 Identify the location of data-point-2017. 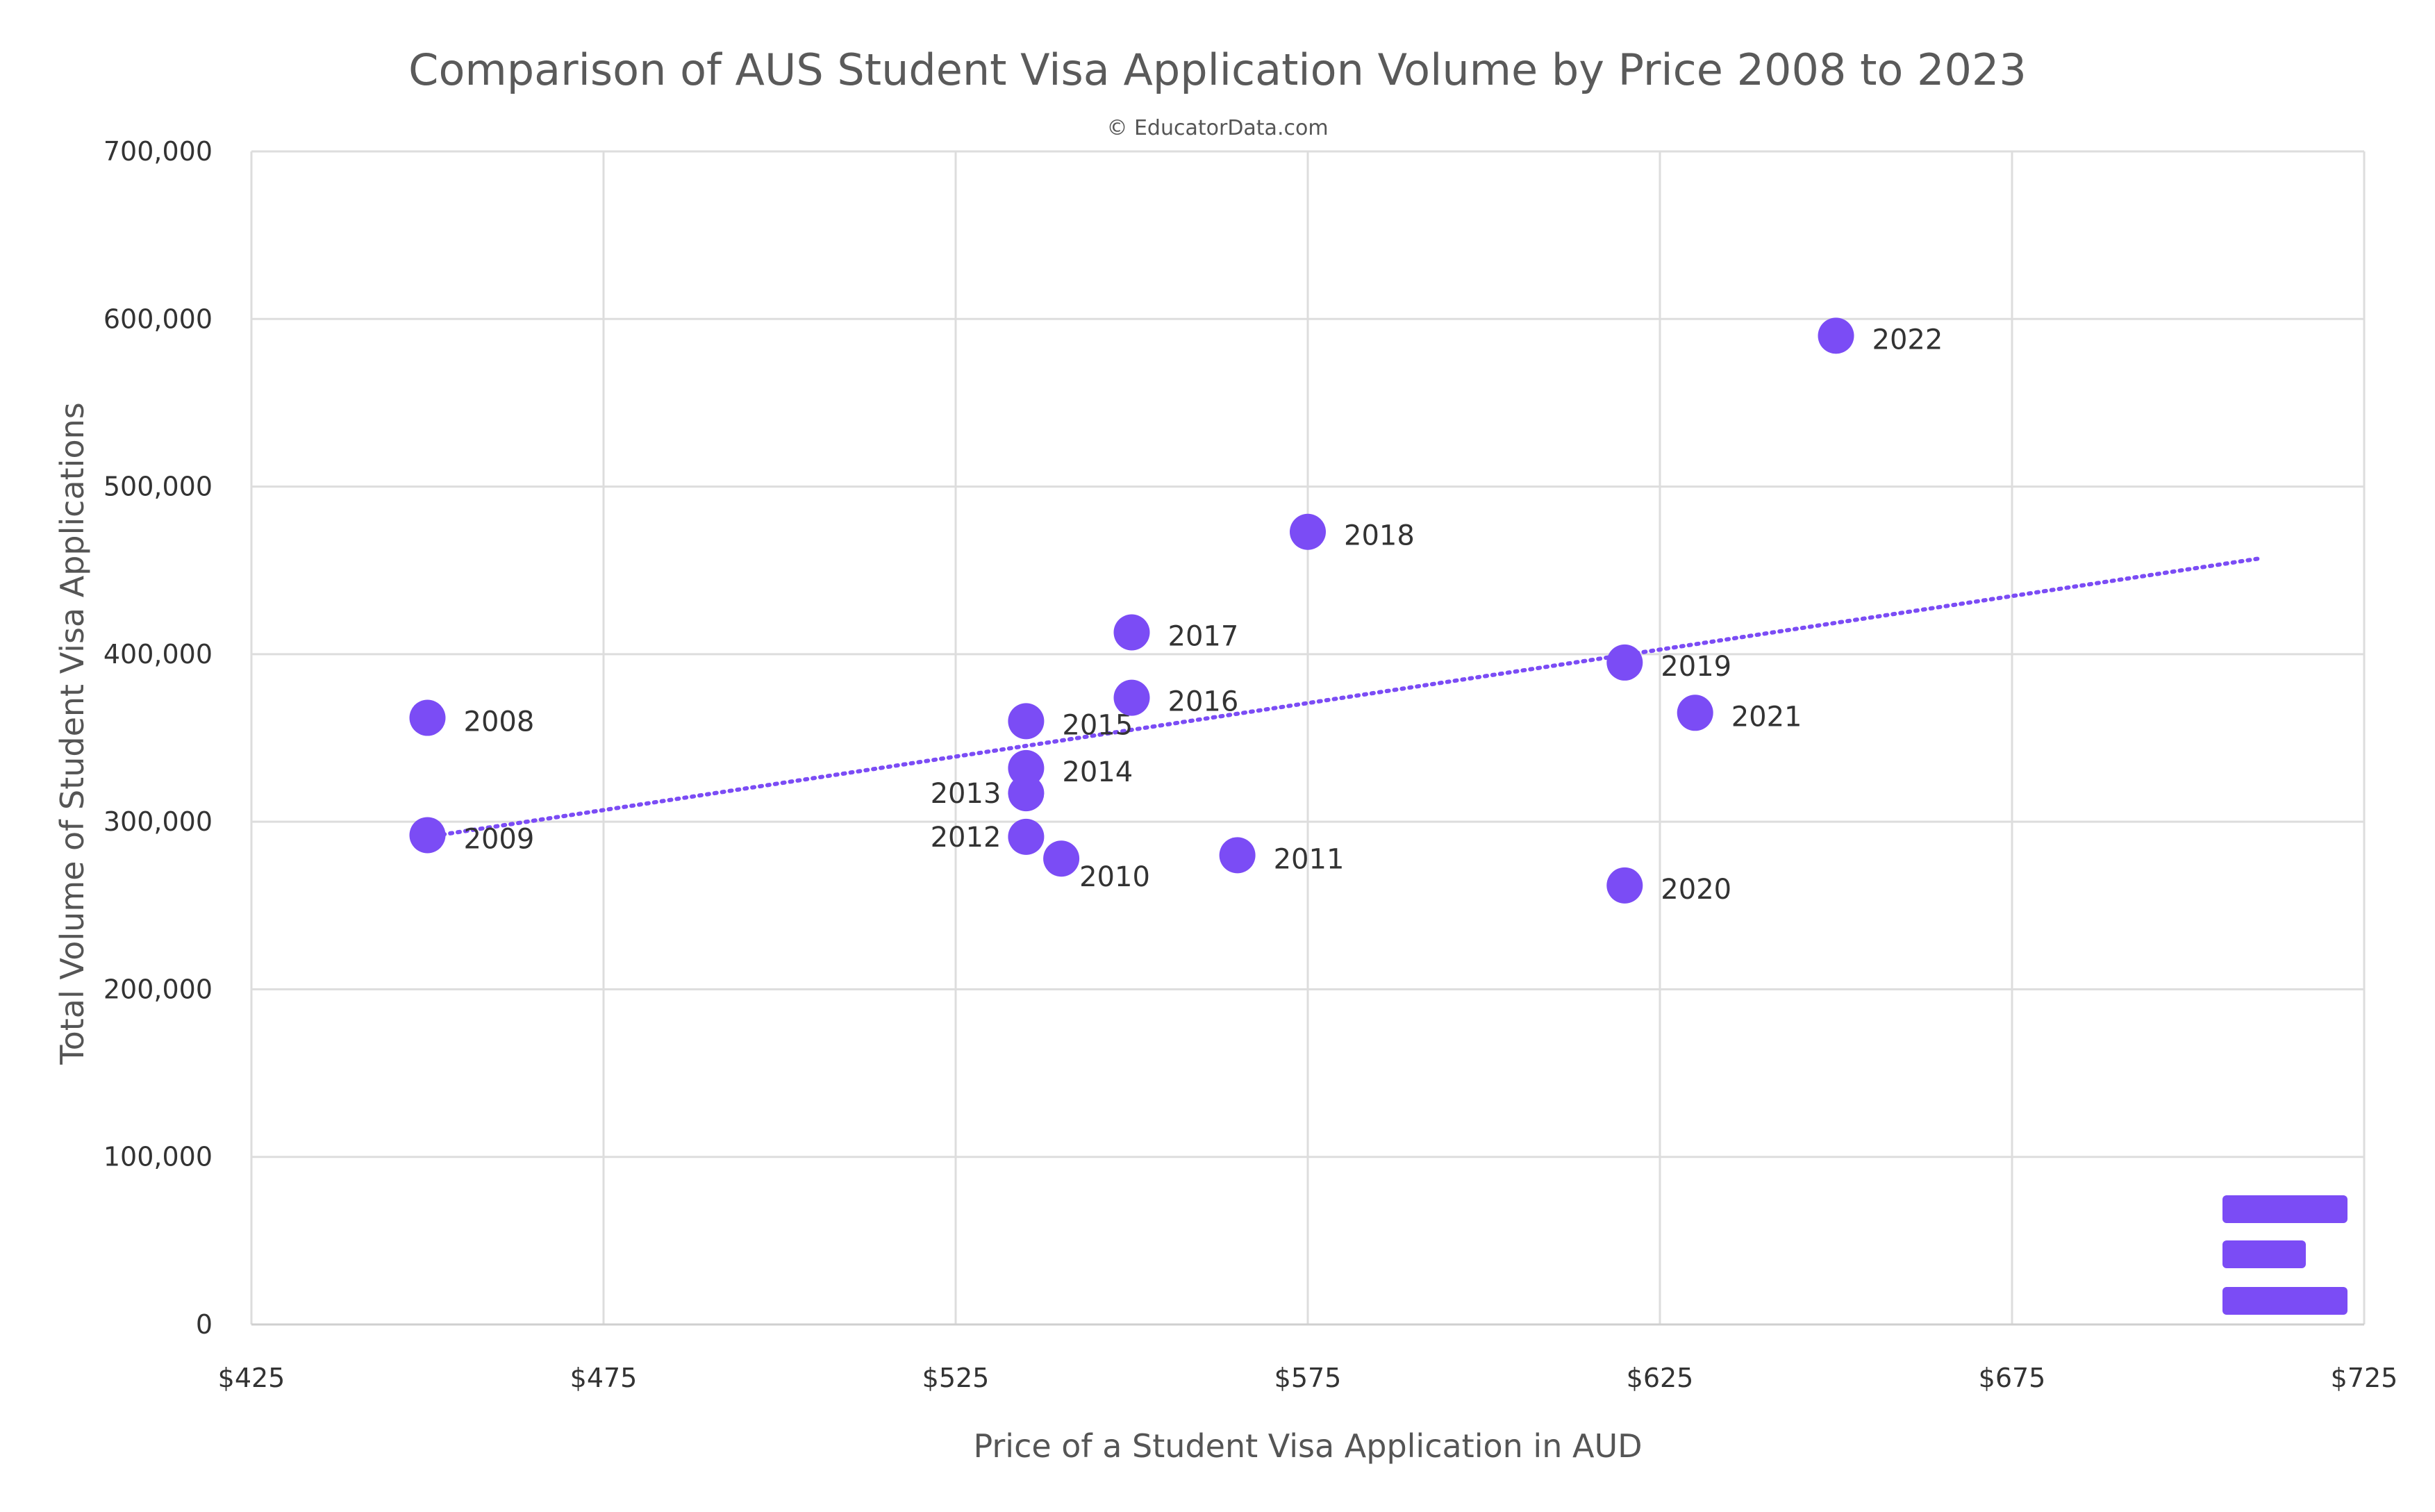
(1132, 633).